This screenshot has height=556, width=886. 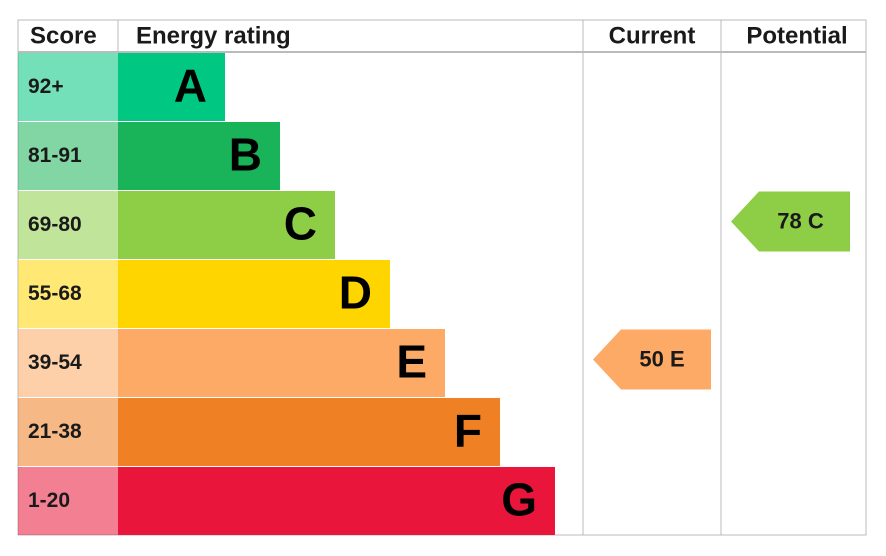 I want to click on band-score: 92+, so click(x=46, y=86).